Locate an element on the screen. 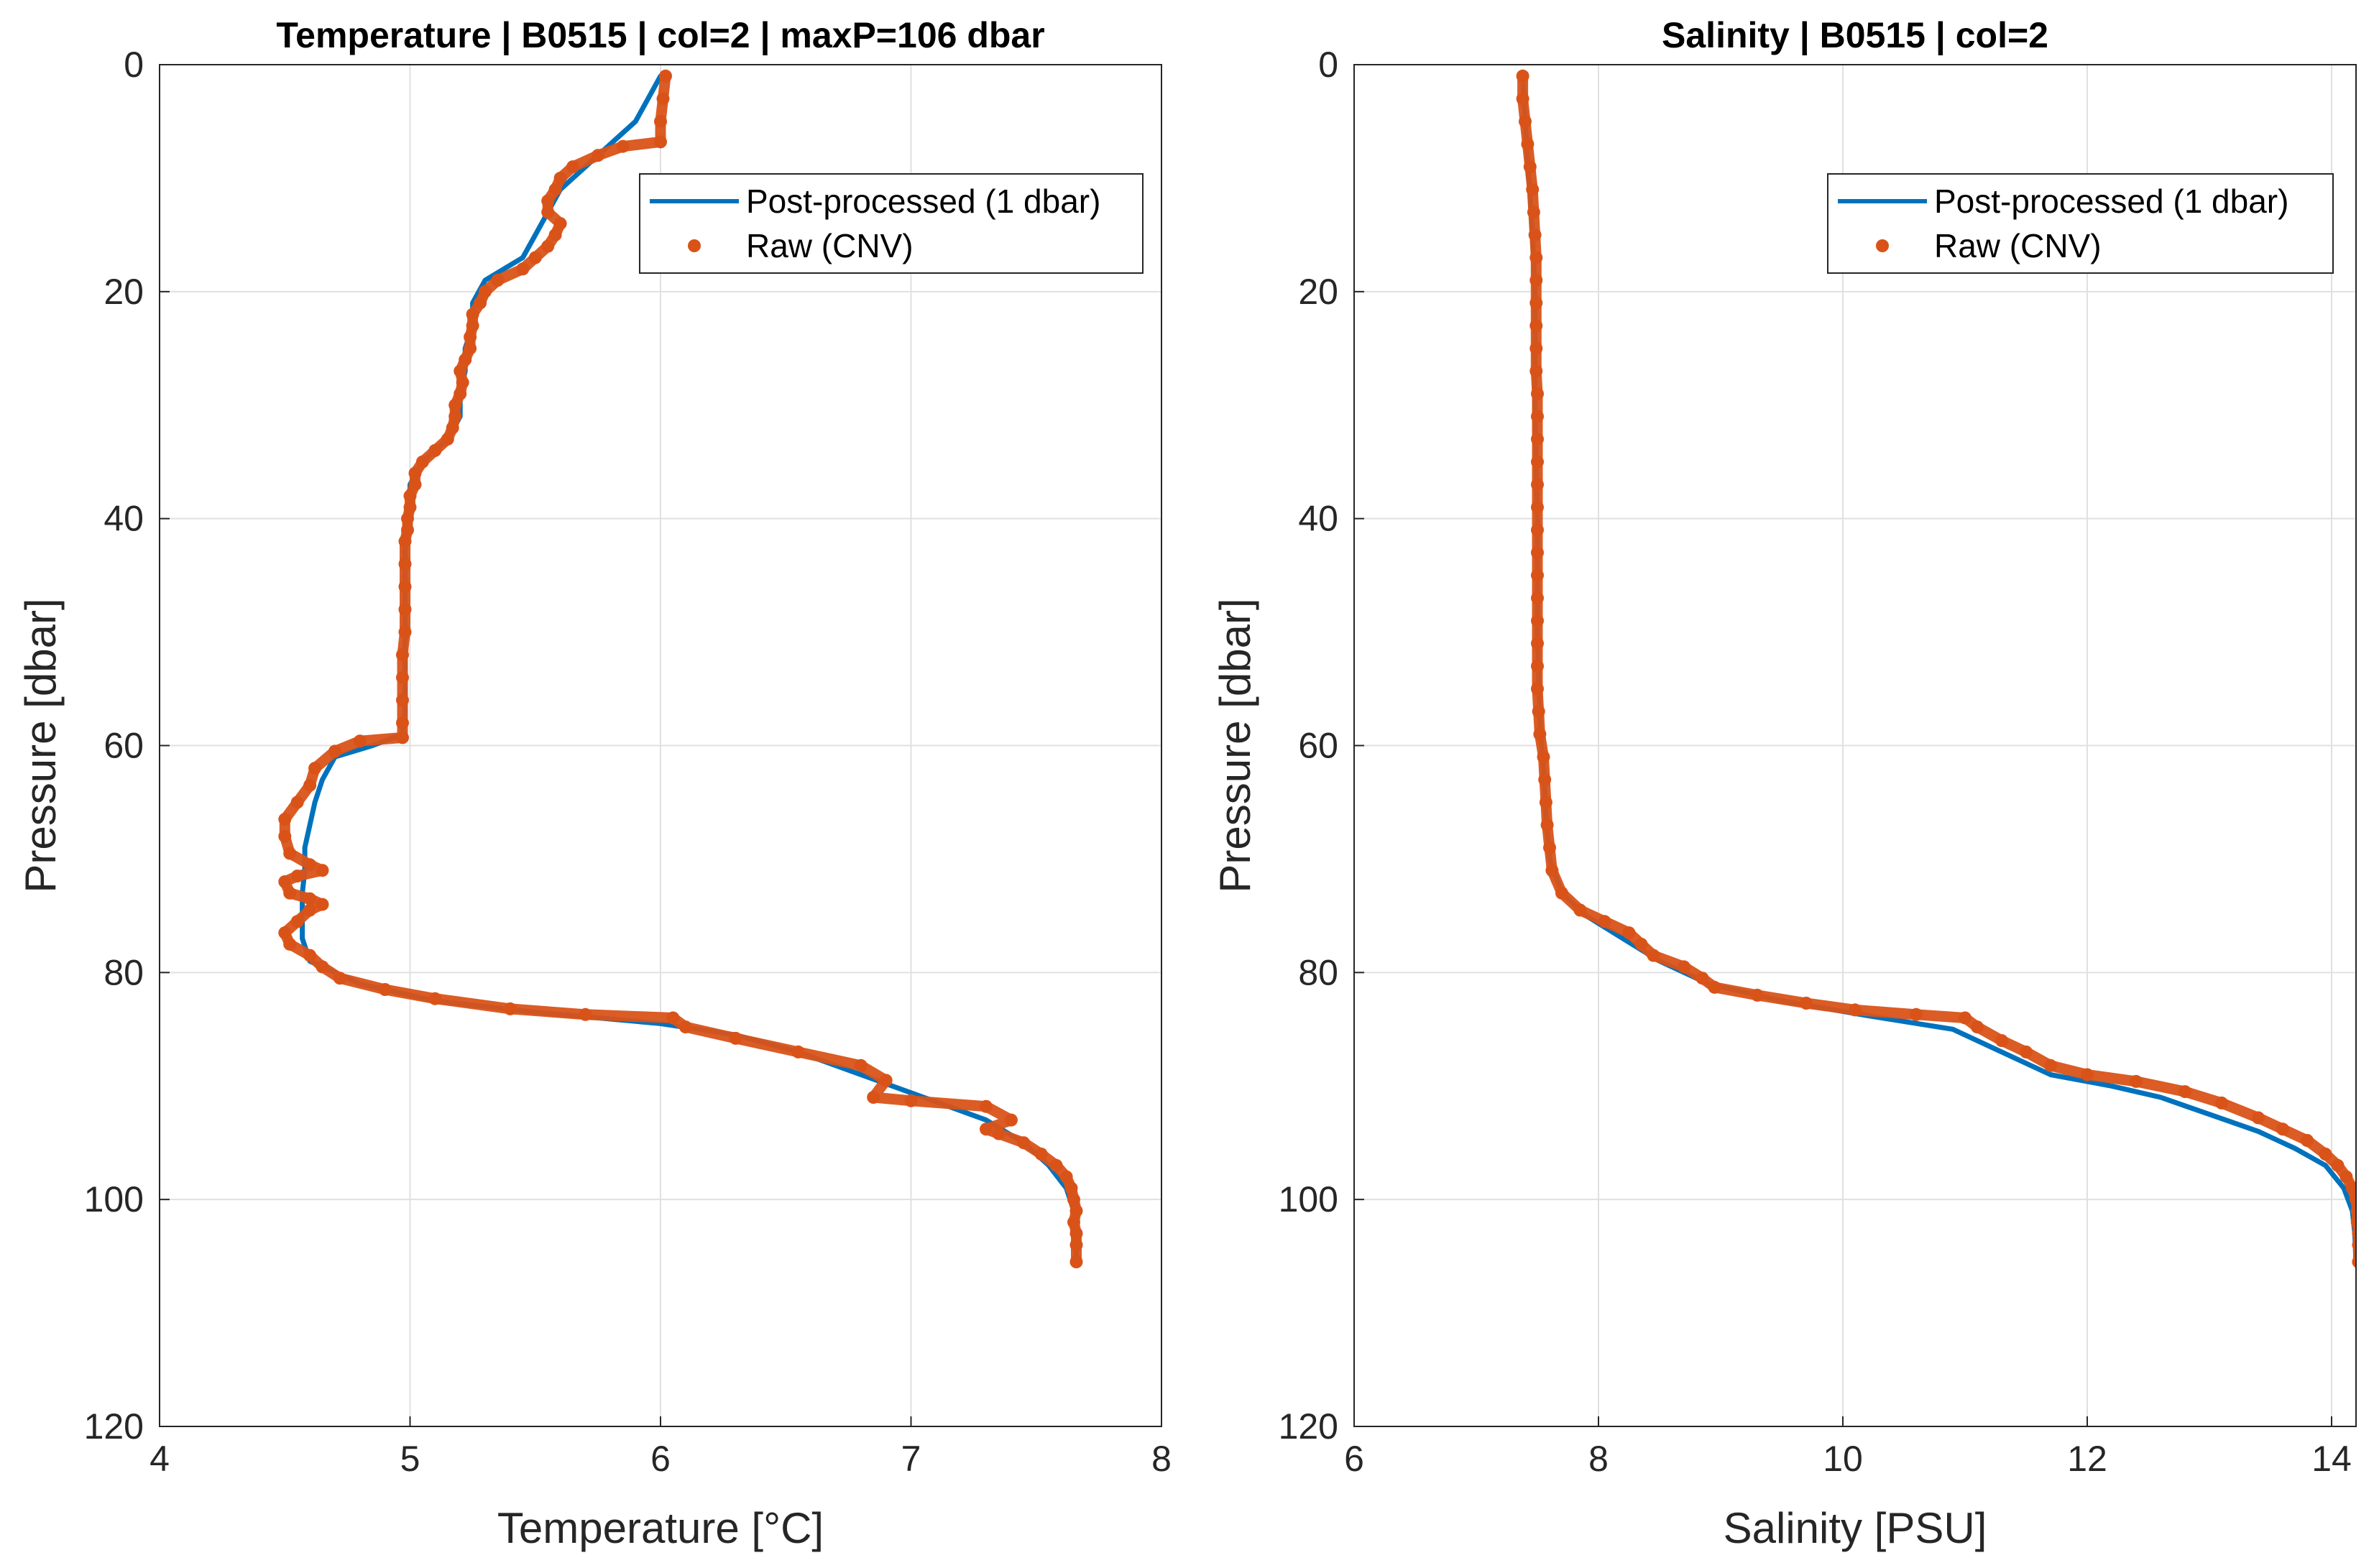 This screenshot has height=1568, width=2374. temperature-y-tick-label: 120 is located at coordinates (114, 1426).